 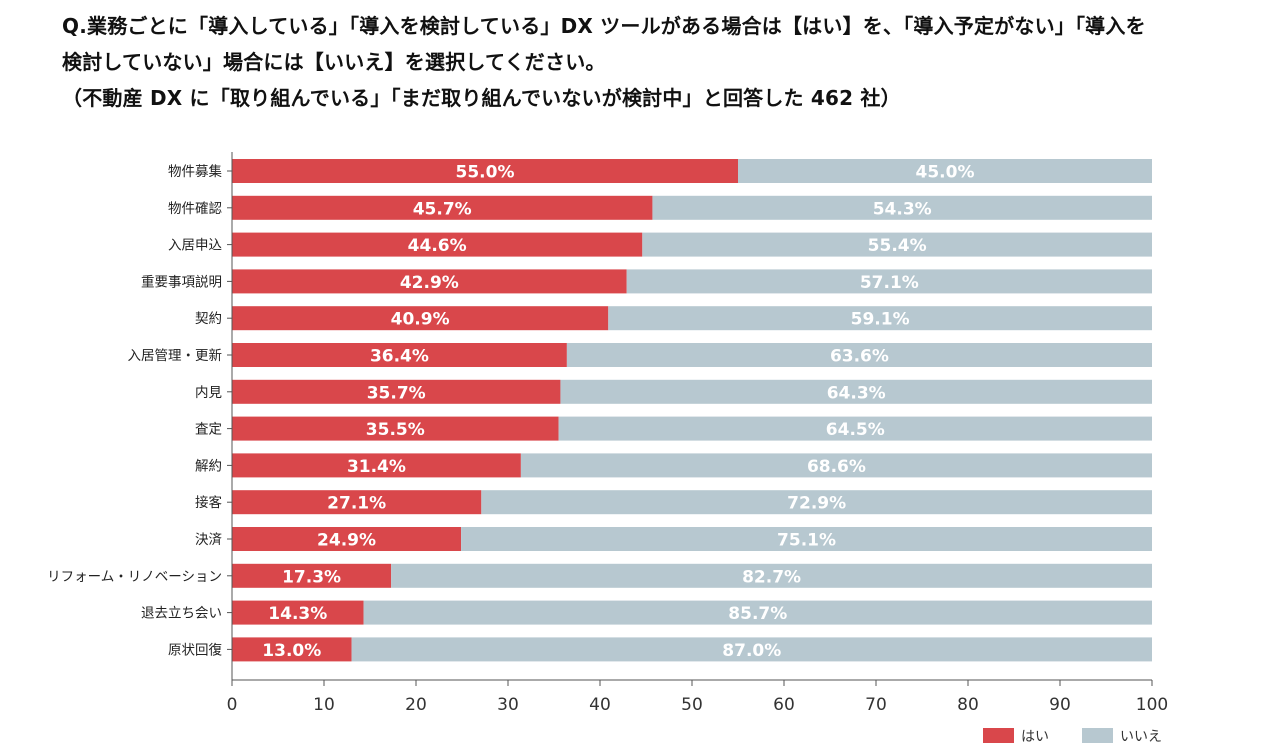 I want to click on data-label-yes: 13.0%, so click(x=291, y=651).